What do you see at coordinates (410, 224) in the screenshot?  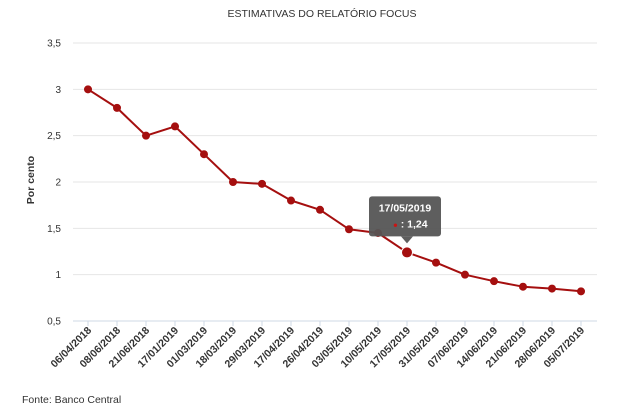 I see `tooltip-value: ● : 1,24` at bounding box center [410, 224].